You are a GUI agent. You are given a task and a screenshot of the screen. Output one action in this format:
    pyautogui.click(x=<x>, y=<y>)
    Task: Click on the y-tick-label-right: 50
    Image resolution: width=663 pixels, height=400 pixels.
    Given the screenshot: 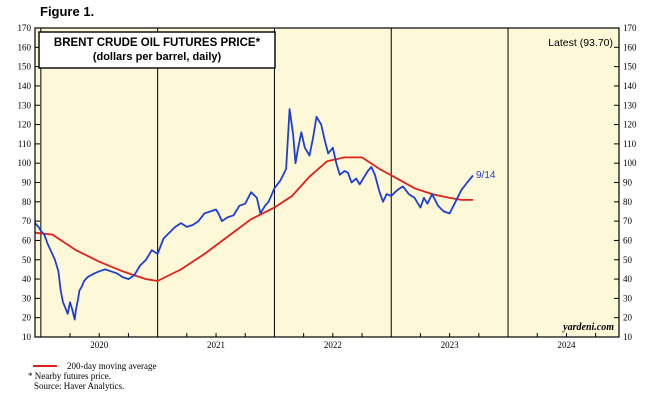 What is the action you would take?
    pyautogui.click(x=628, y=260)
    